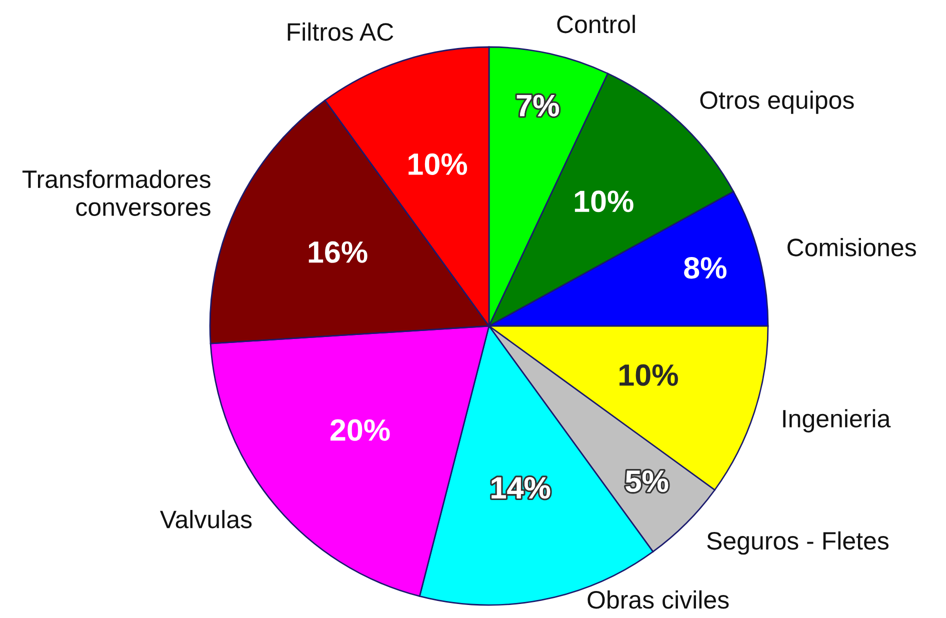 This screenshot has height=618, width=946. Describe the element at coordinates (341, 31) in the screenshot. I see `slice-label: Filtros AC` at that location.